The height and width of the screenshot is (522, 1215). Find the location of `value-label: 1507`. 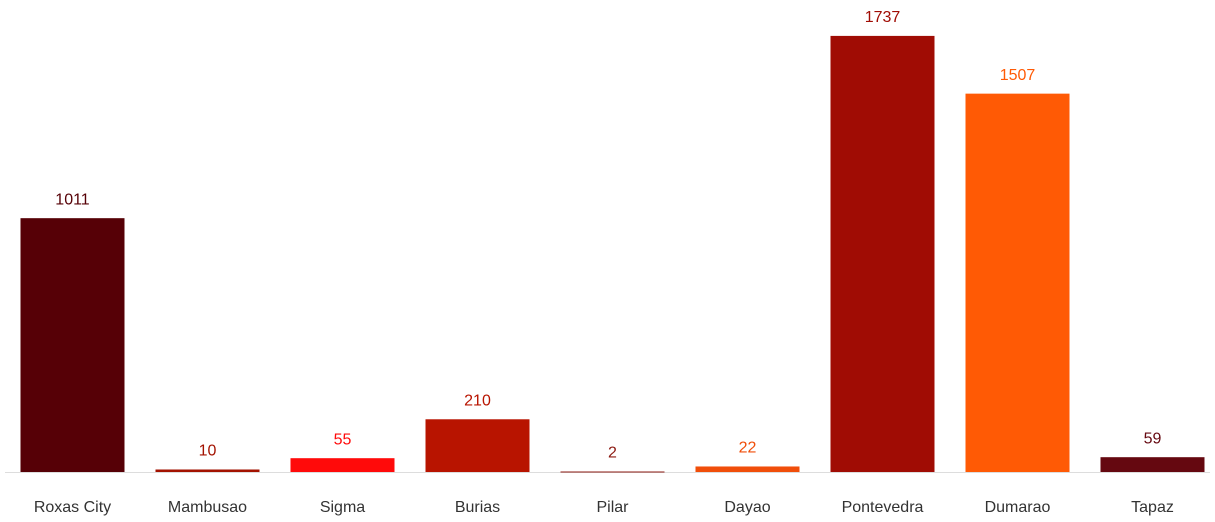

value-label: 1507 is located at coordinates (1018, 75).